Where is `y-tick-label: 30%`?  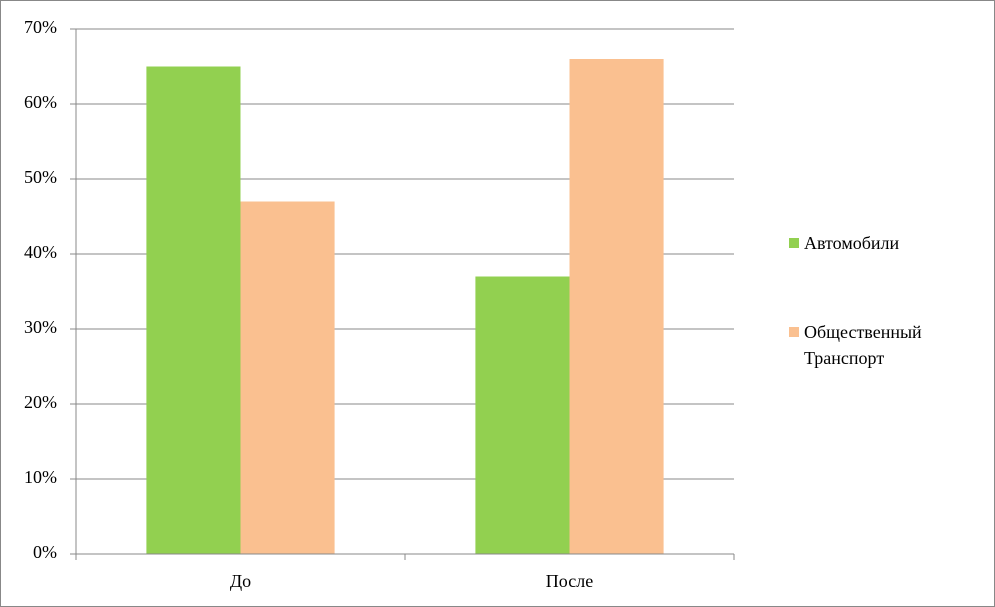
y-tick-label: 30% is located at coordinates (40, 327).